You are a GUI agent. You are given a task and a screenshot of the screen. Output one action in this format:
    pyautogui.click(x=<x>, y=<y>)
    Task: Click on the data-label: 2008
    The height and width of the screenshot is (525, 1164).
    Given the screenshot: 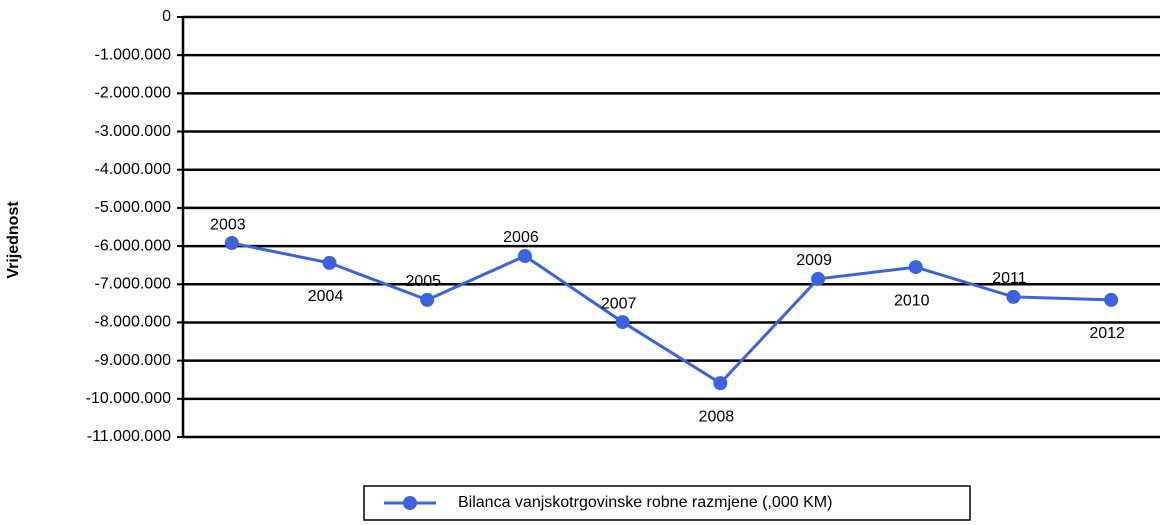 What is the action you would take?
    pyautogui.click(x=717, y=416)
    